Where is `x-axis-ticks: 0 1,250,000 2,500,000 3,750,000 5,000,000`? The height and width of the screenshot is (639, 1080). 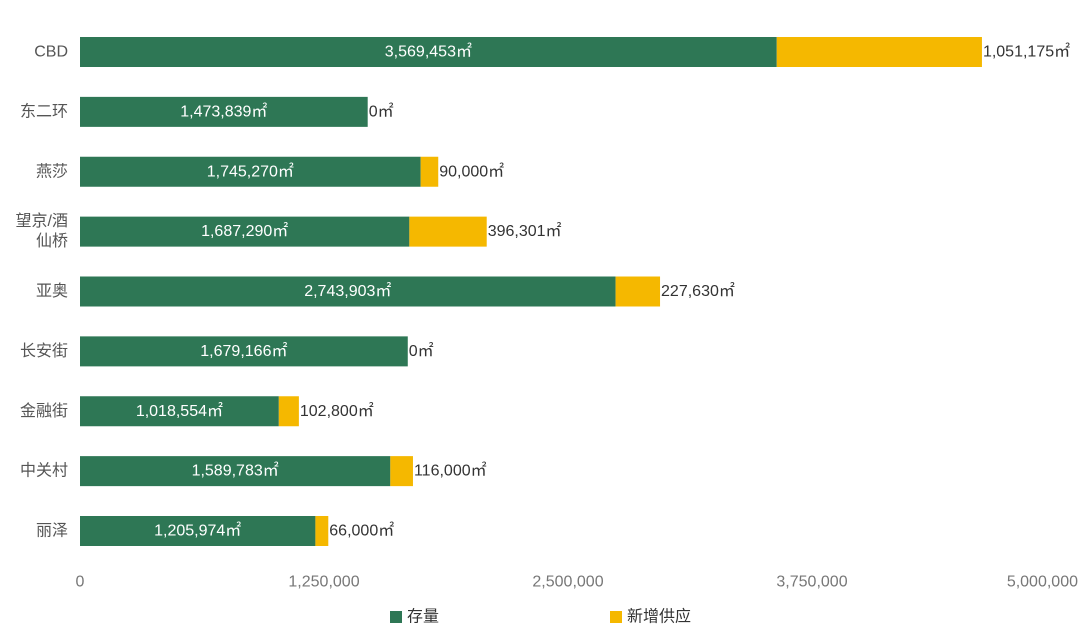
x-axis-ticks: 0 1,250,000 2,500,000 3,750,000 5,000,000 is located at coordinates (577, 582).